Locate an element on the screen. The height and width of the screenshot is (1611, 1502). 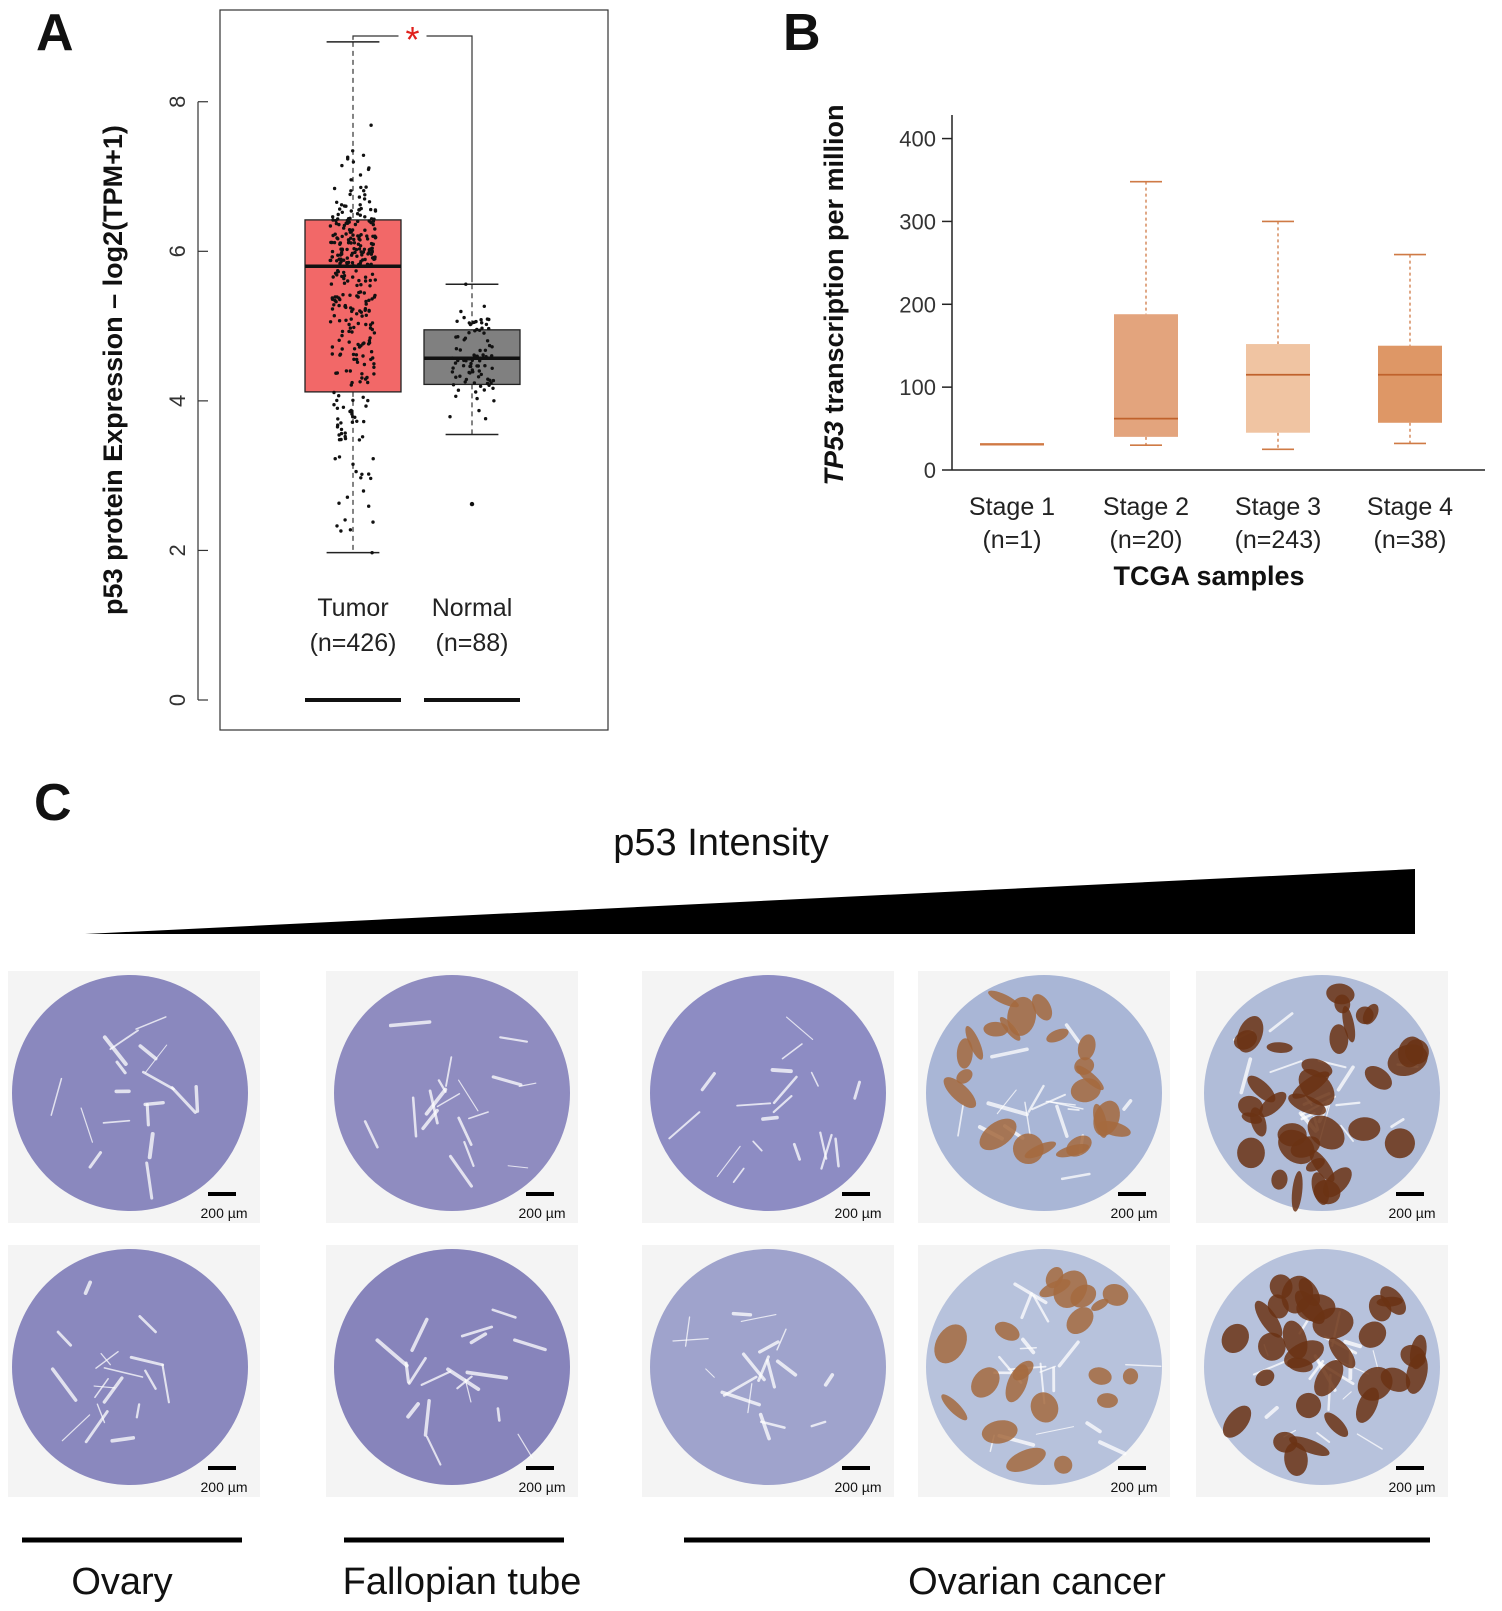
panel-a-category-label: Normal is located at coordinates (472, 608).